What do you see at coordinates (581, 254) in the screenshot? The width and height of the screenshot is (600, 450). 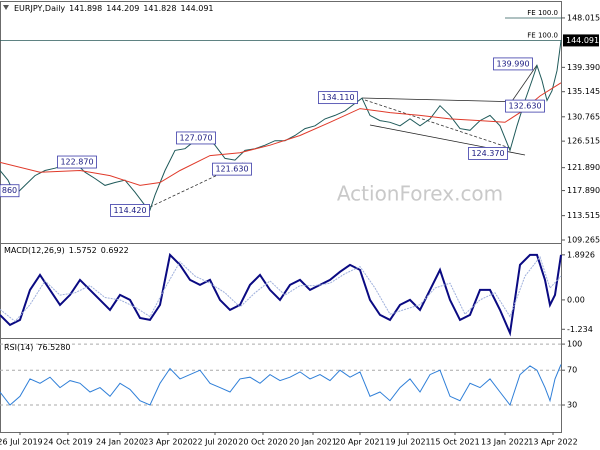 I see `y-tick-label: 1.8926` at bounding box center [581, 254].